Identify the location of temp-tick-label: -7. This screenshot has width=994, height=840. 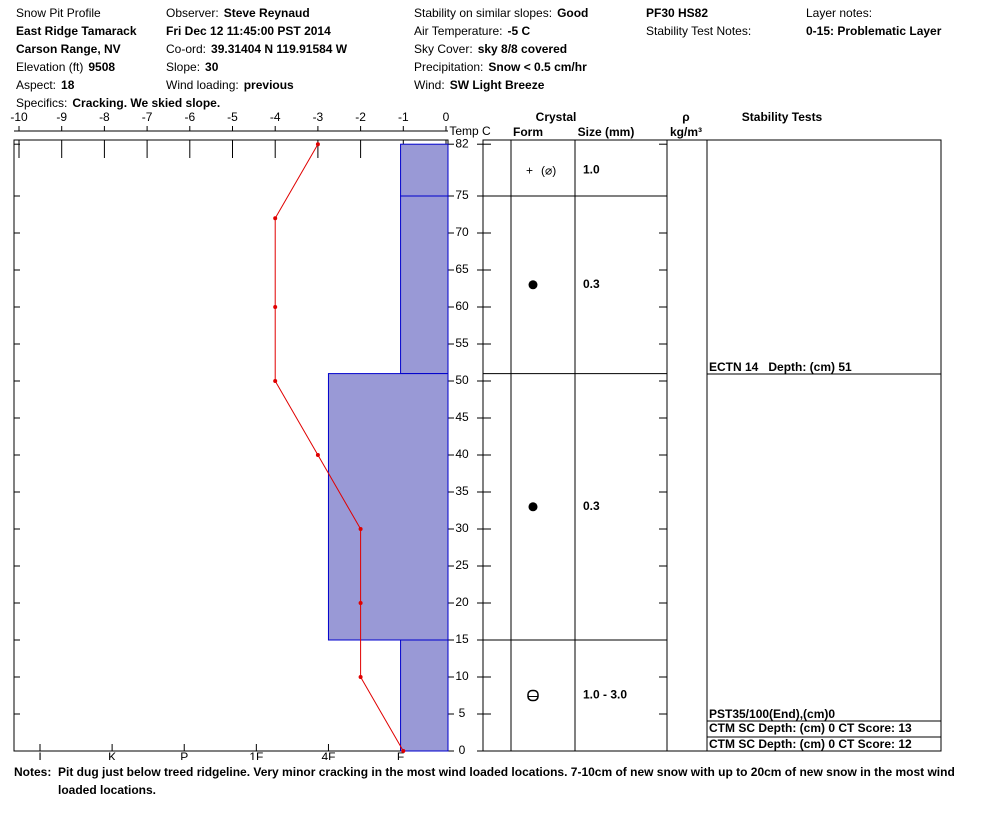
(147, 117).